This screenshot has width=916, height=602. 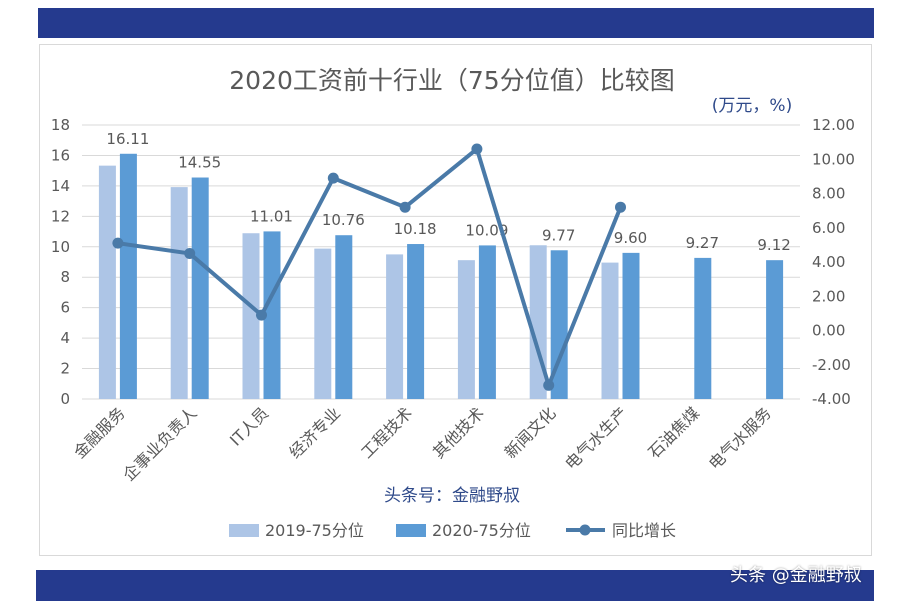 I want to click on right-tick-label: 10.00, so click(x=833, y=159).